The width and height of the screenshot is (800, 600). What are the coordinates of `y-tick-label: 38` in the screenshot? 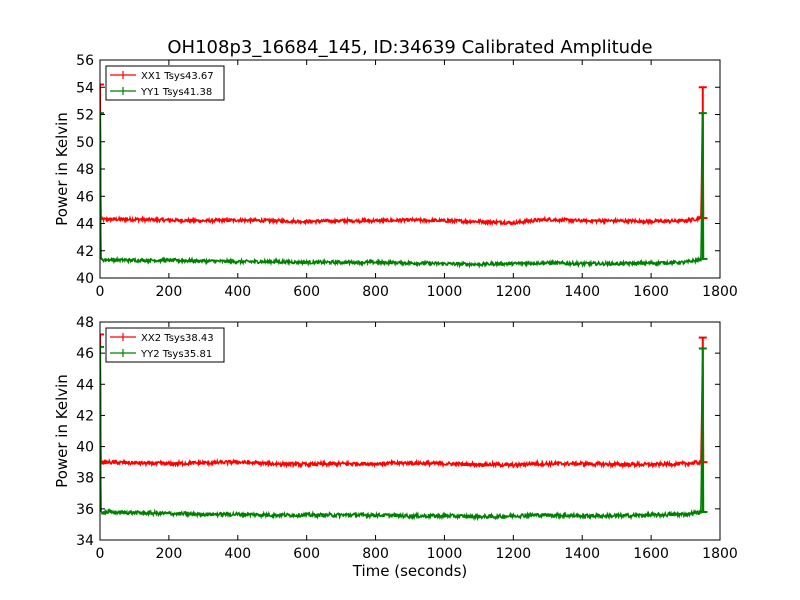 It's located at (85, 479).